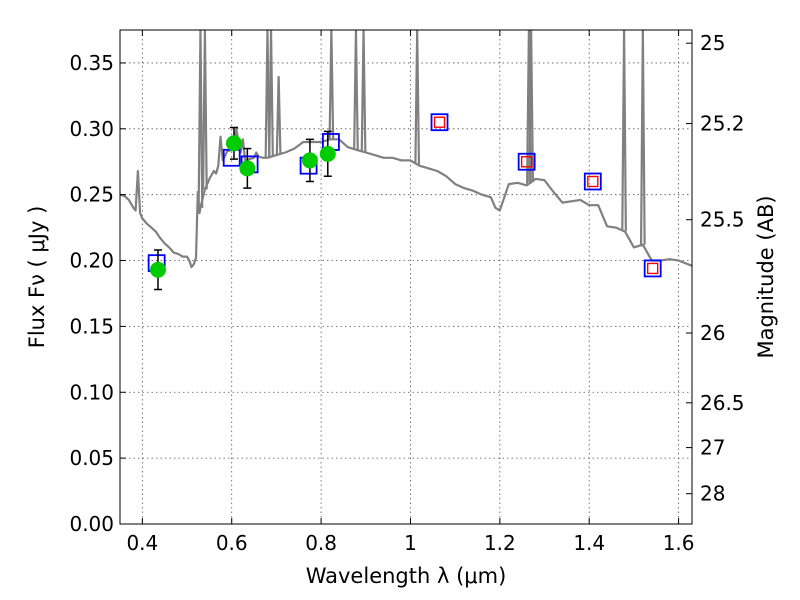 This screenshot has height=600, width=800. Describe the element at coordinates (766, 276) in the screenshot. I see `y2-axis-label: Magnitude (AB)` at that location.